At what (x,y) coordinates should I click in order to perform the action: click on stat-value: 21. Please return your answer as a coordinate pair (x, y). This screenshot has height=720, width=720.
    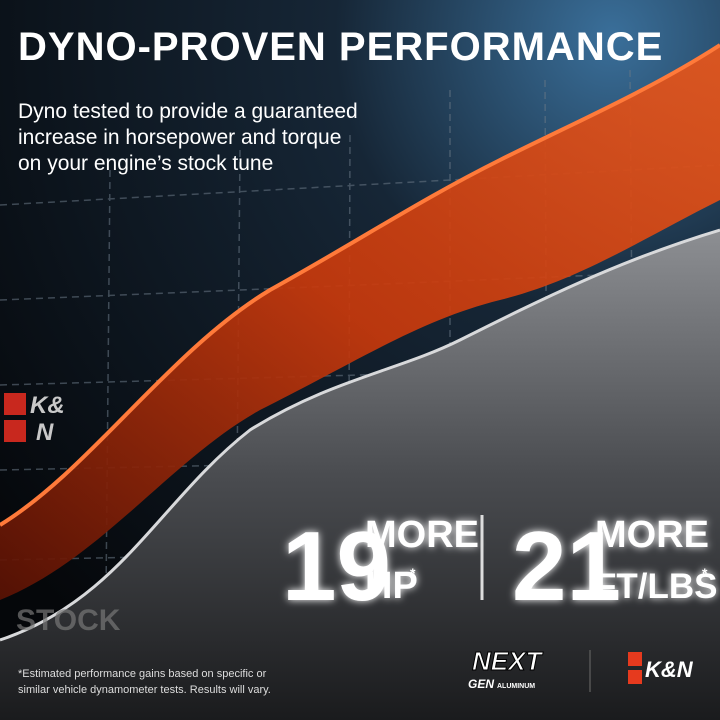
    Looking at the image, I should click on (566, 566).